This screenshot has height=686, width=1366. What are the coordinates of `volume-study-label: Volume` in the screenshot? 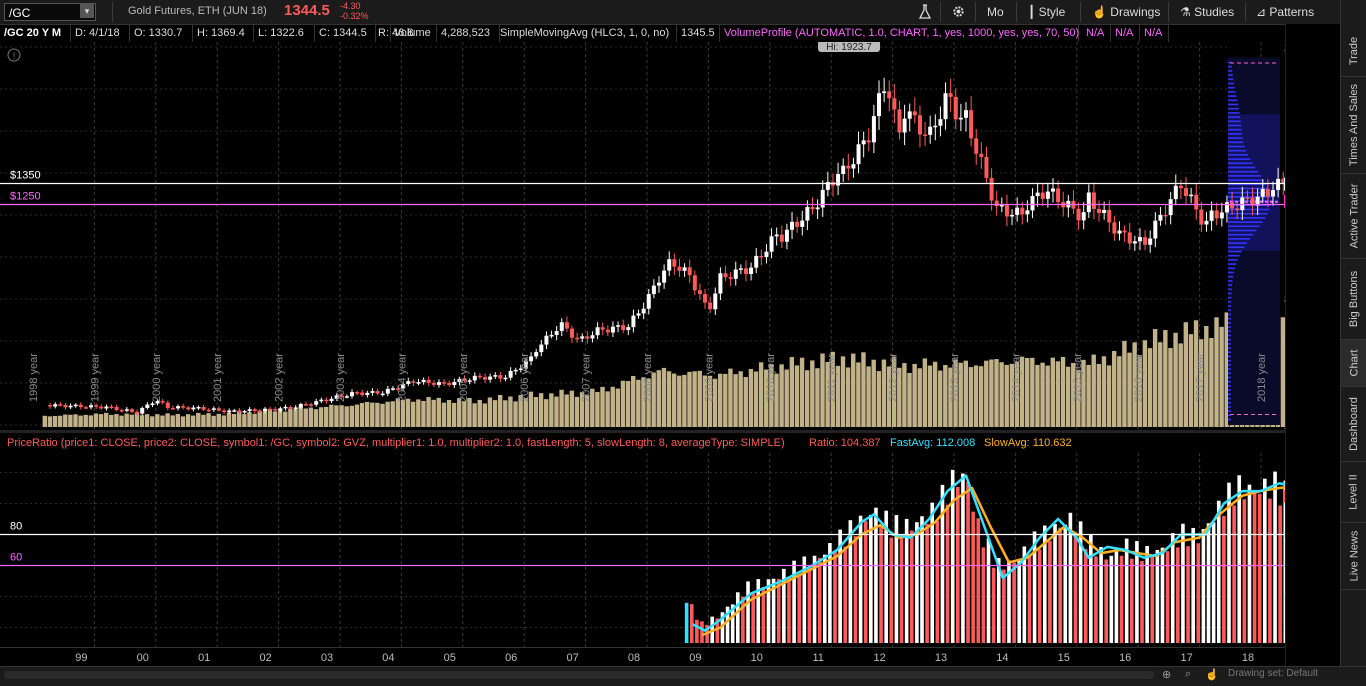 It's located at (413, 33).